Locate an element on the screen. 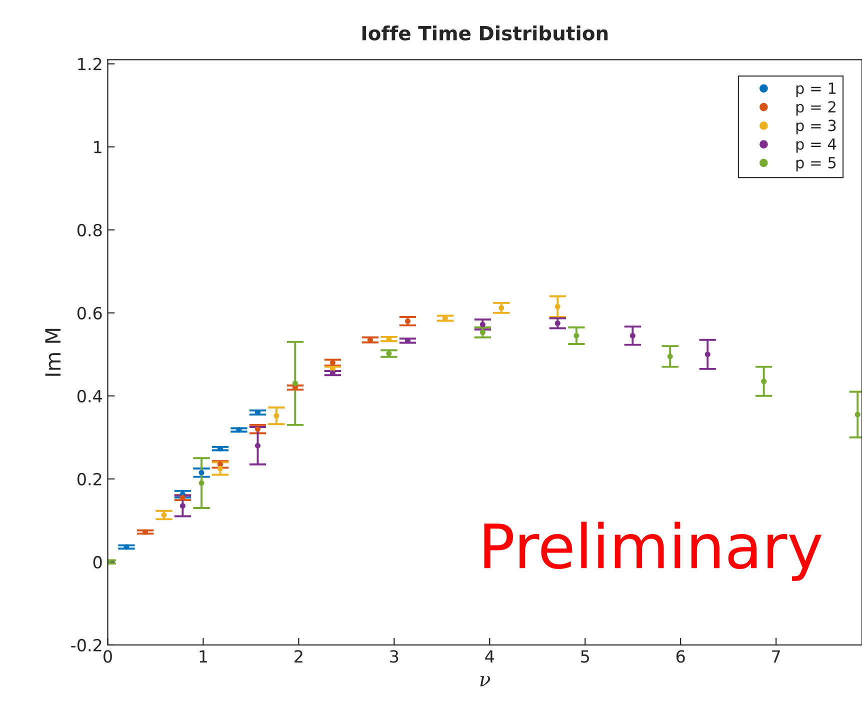  y-tick-label: -0.2 is located at coordinates (86, 645).